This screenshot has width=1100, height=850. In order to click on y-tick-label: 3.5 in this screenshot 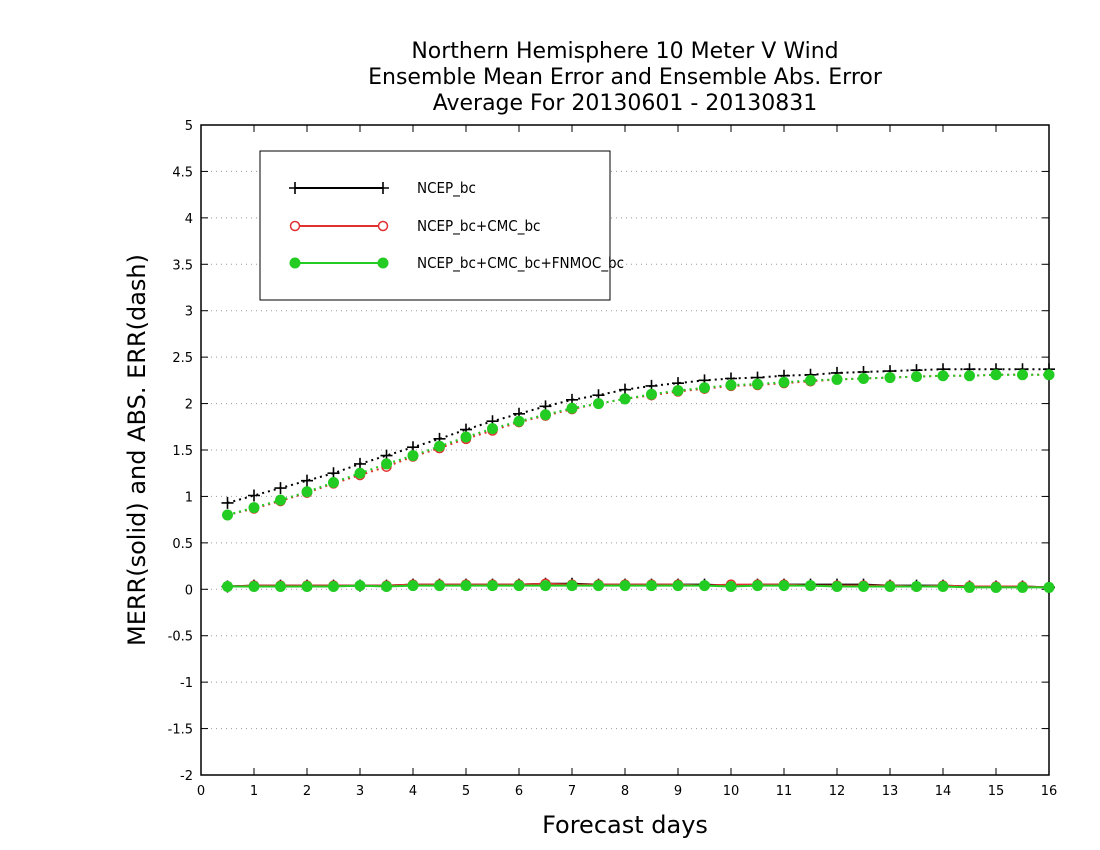, I will do `click(182, 265)`.